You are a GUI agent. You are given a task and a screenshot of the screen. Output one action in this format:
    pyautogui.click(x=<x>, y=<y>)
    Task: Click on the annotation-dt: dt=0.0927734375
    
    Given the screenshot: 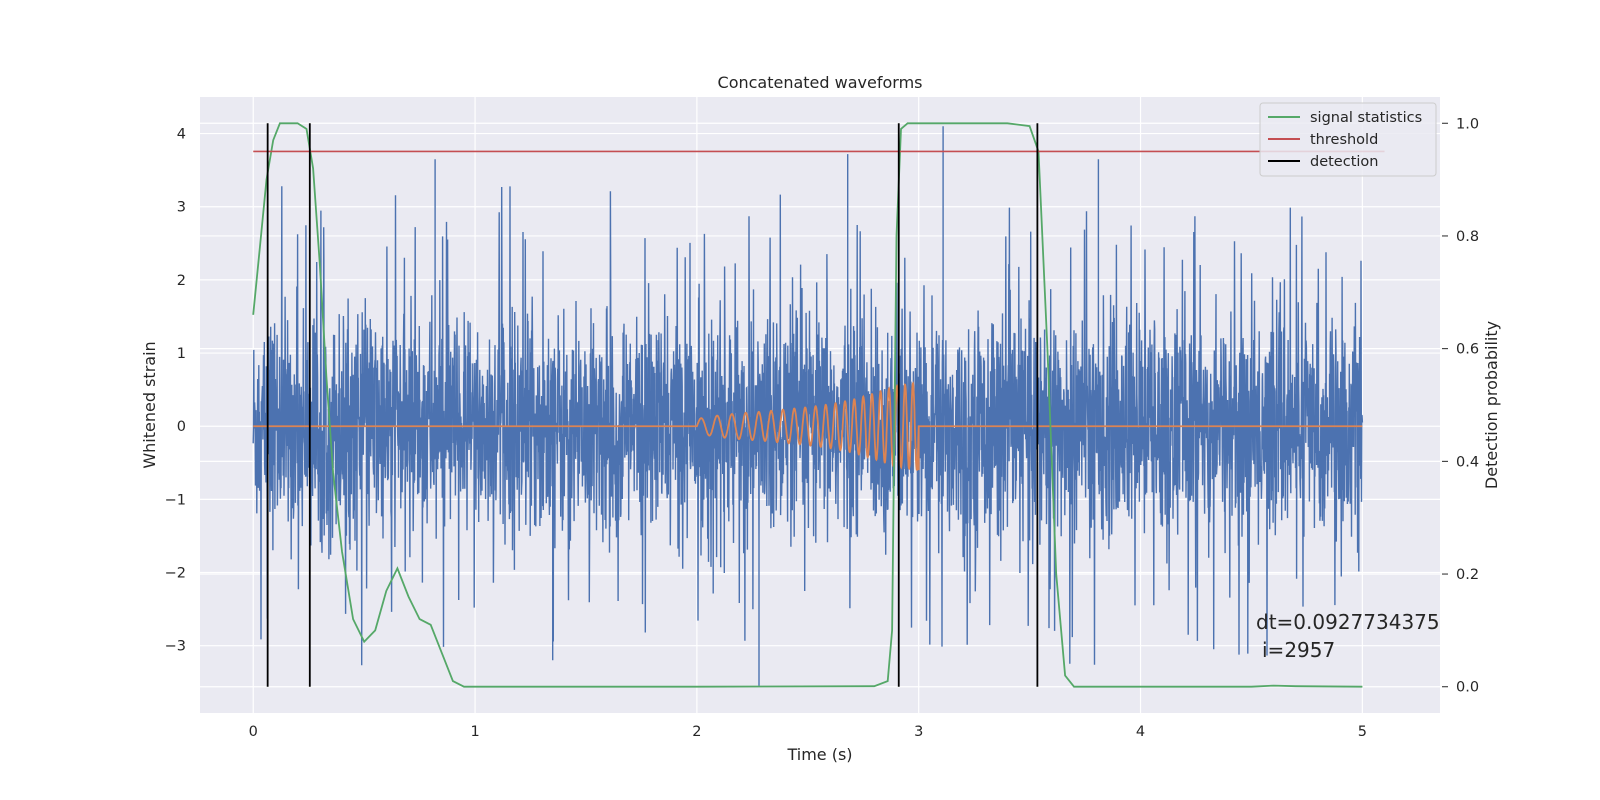 What is the action you would take?
    pyautogui.click(x=1348, y=622)
    